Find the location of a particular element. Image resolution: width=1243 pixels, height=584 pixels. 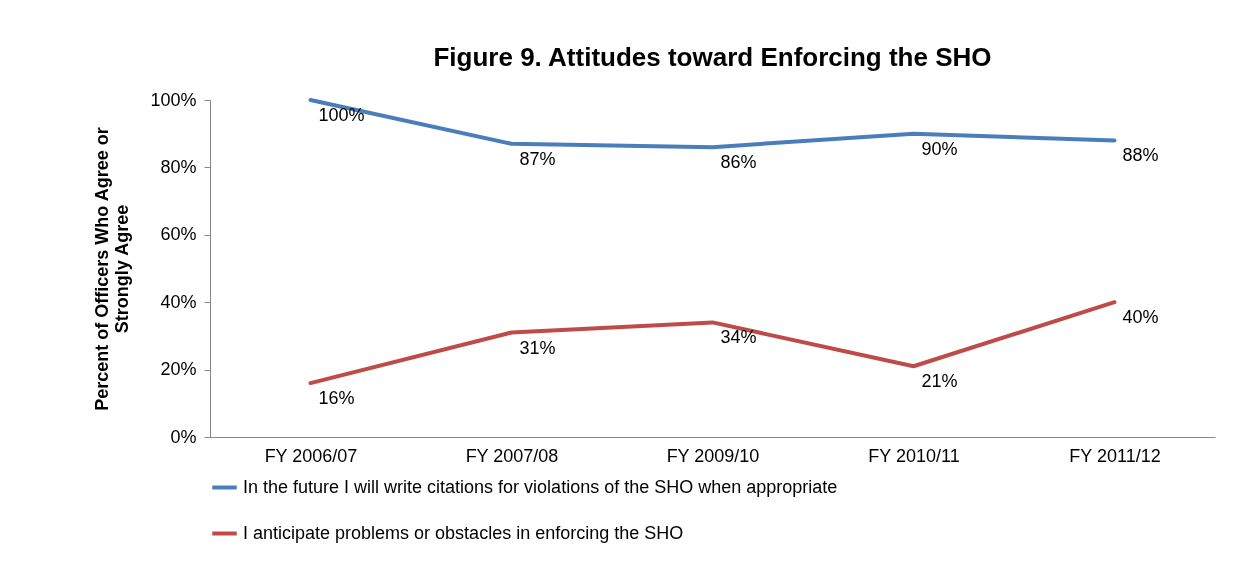

data-label: 34% is located at coordinates (738, 337).